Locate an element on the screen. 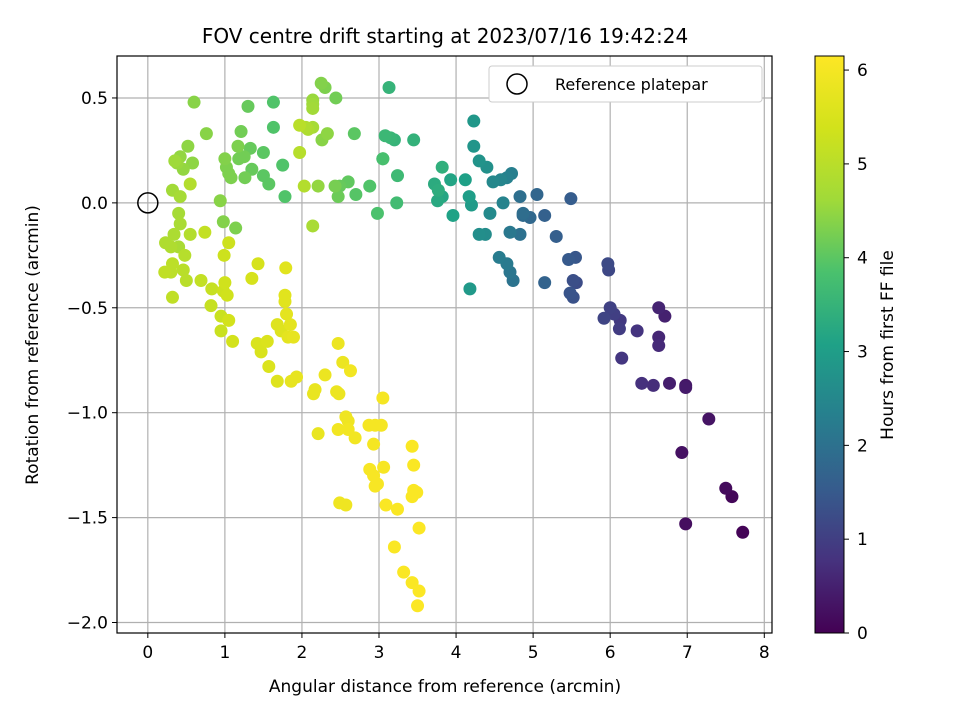  y-tick-label: −2.0 is located at coordinates (87, 624).